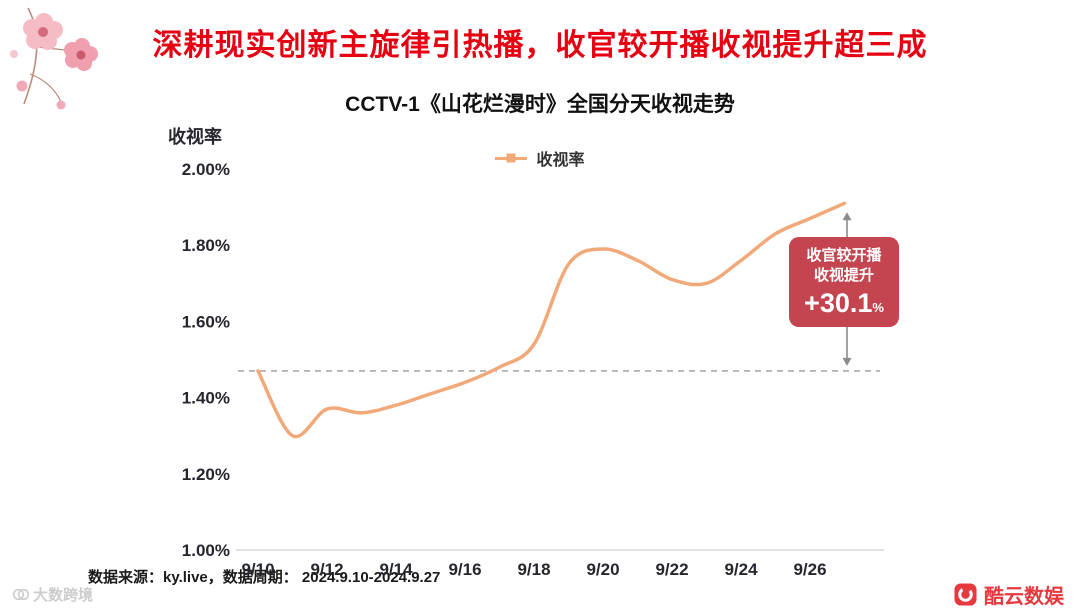 The image size is (1080, 608). Describe the element at coordinates (464, 569) in the screenshot. I see `x-tick-label: 9/16` at that location.